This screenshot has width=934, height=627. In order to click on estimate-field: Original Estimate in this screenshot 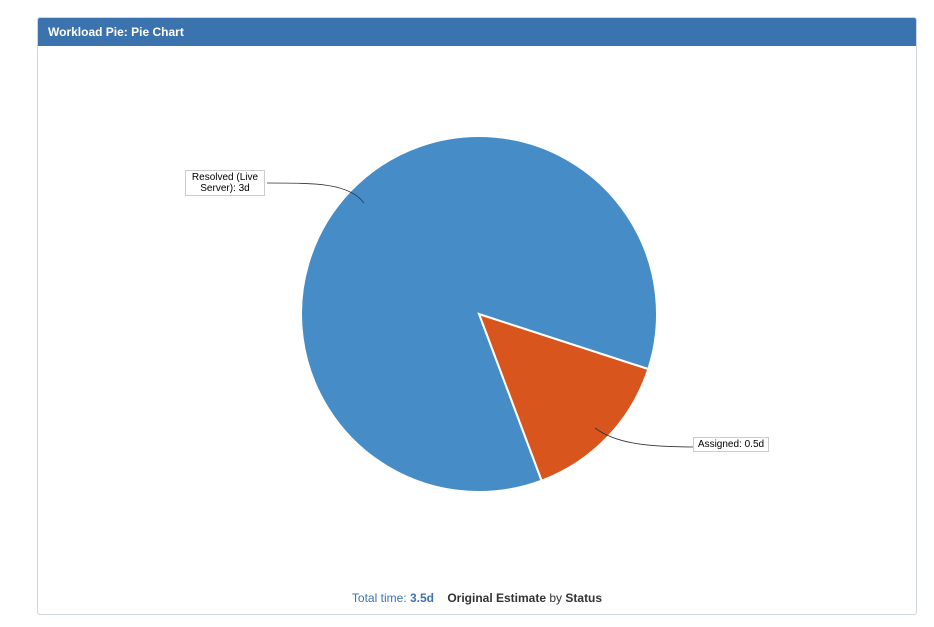, I will do `click(497, 598)`.